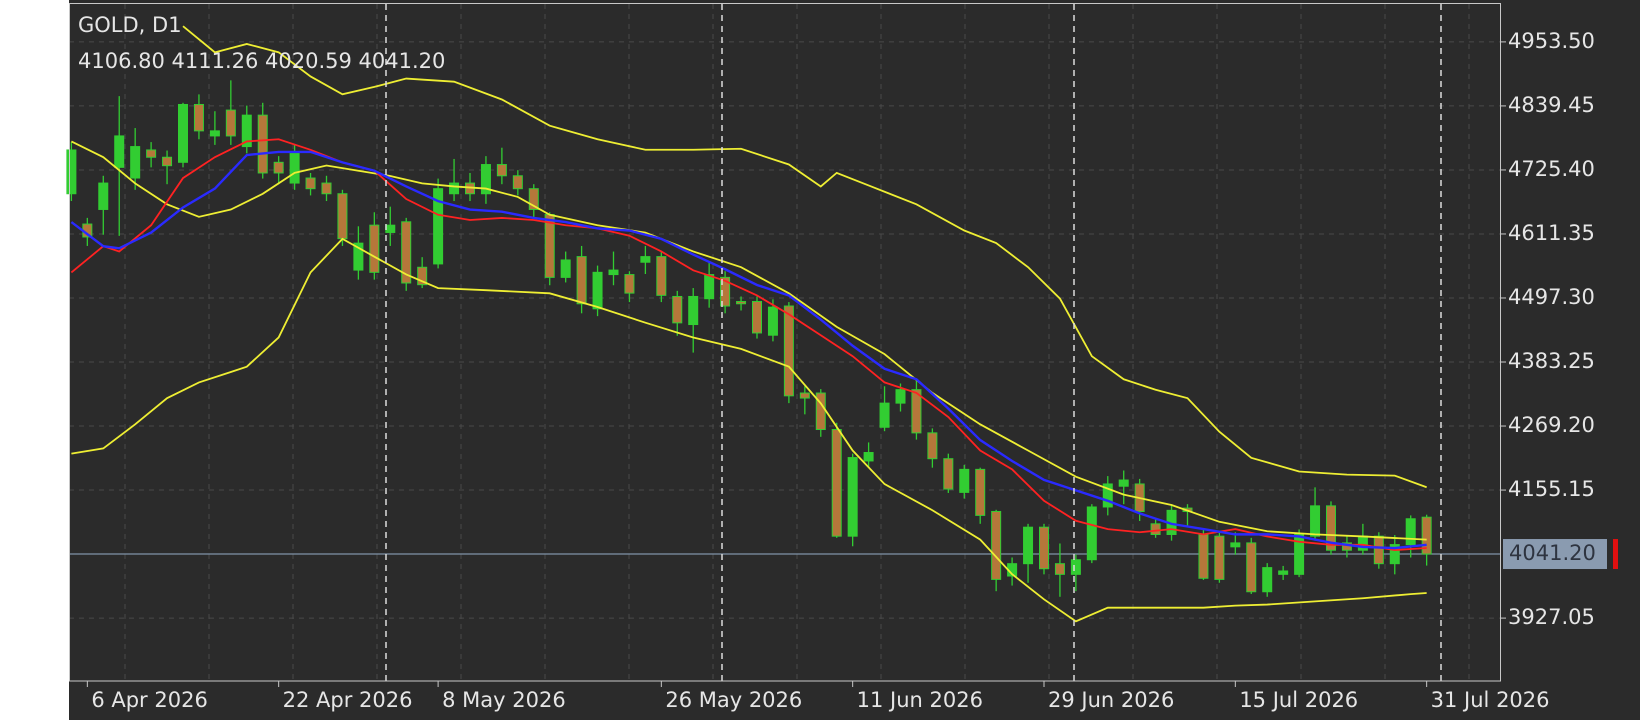 This screenshot has width=1640, height=720. I want to click on x-tick-label: 26 May 2026, so click(733, 700).